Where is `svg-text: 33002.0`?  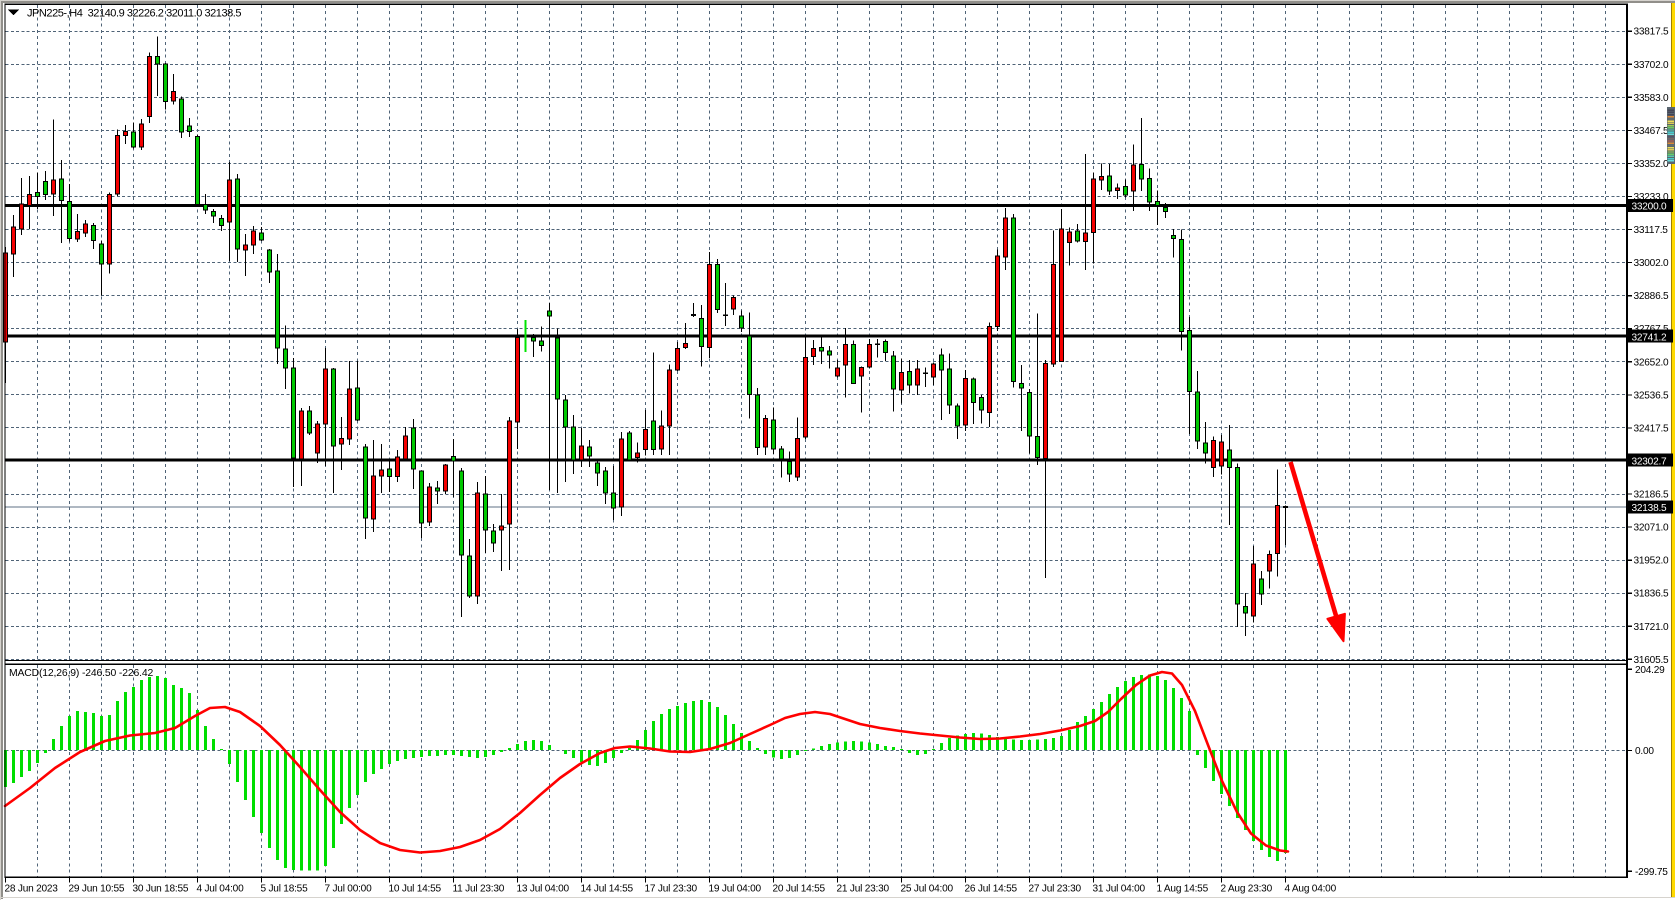 svg-text: 33002.0 is located at coordinates (1652, 263).